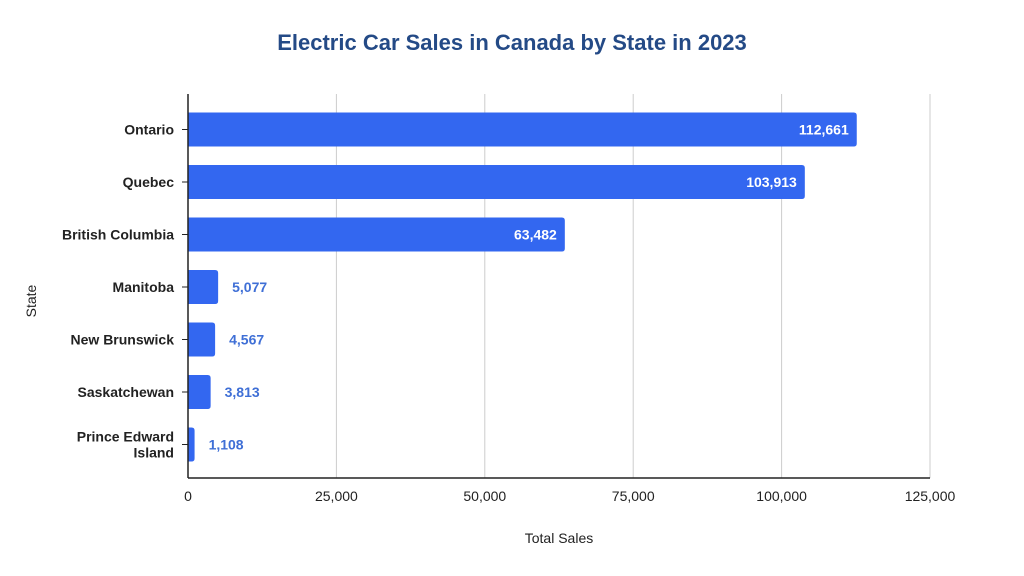  Describe the element at coordinates (126, 392) in the screenshot. I see `category-label: Saskatchewan` at that location.